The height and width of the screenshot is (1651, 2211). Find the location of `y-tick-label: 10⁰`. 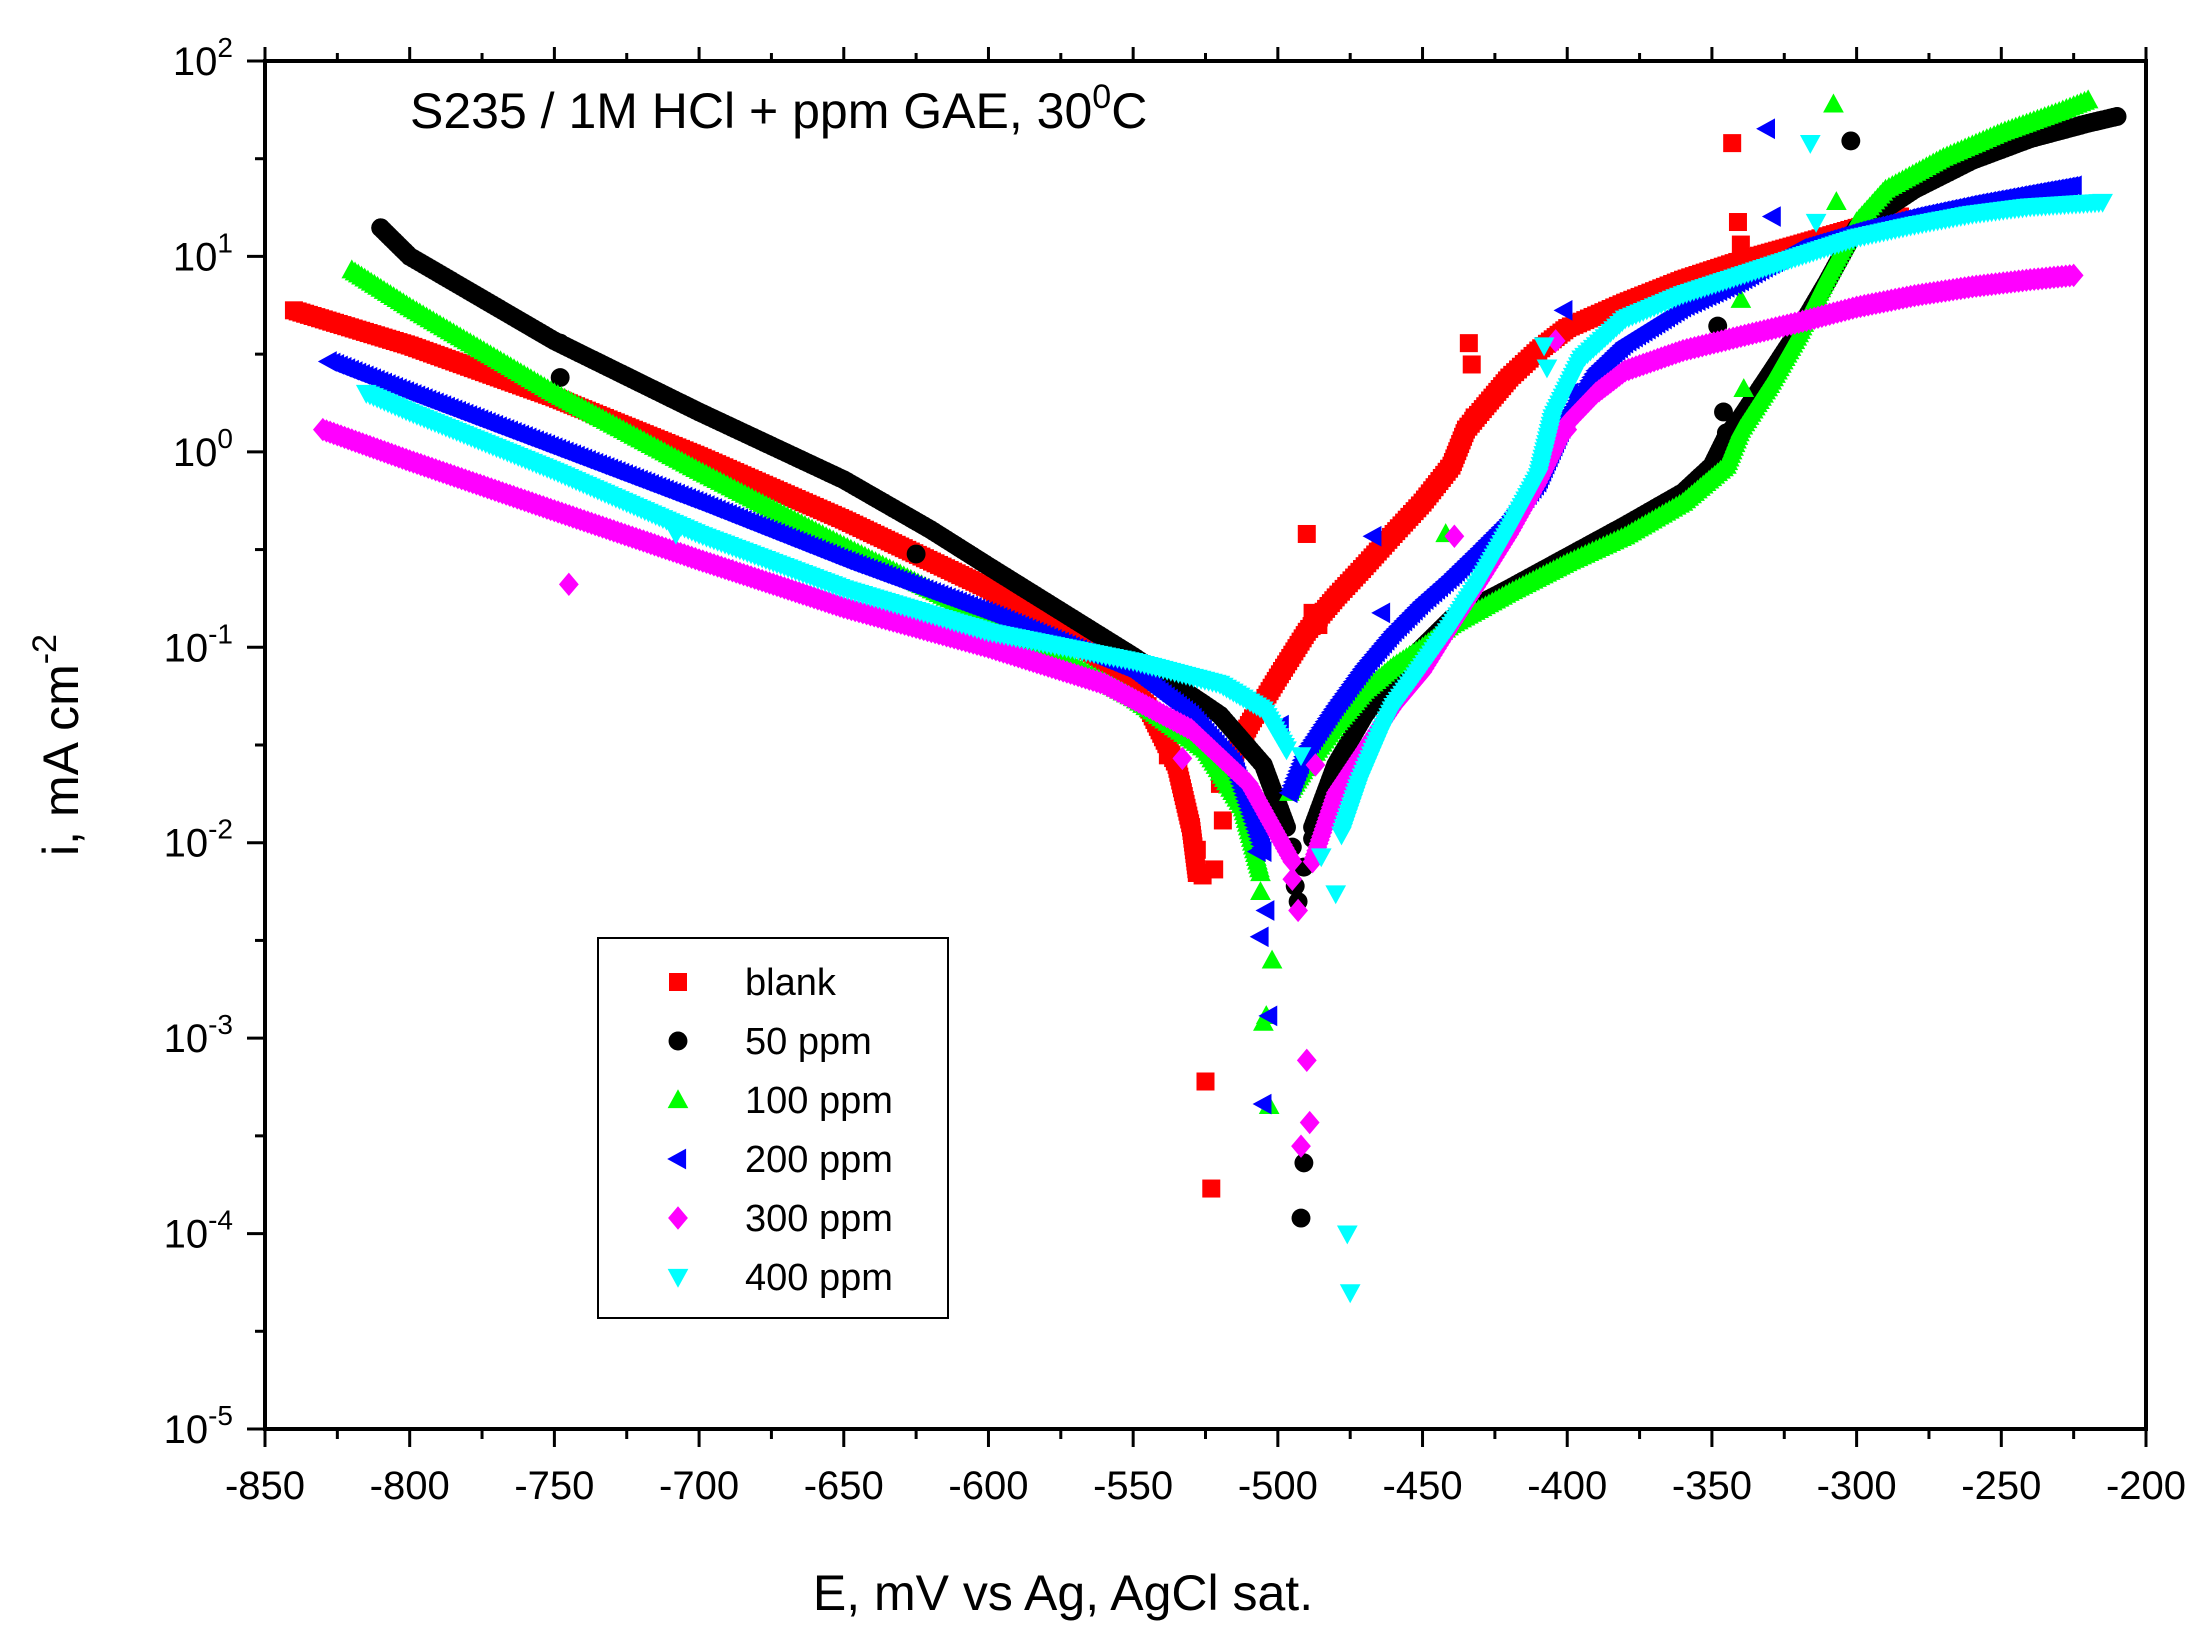

y-tick-label: 10⁰ is located at coordinates (203, 449).